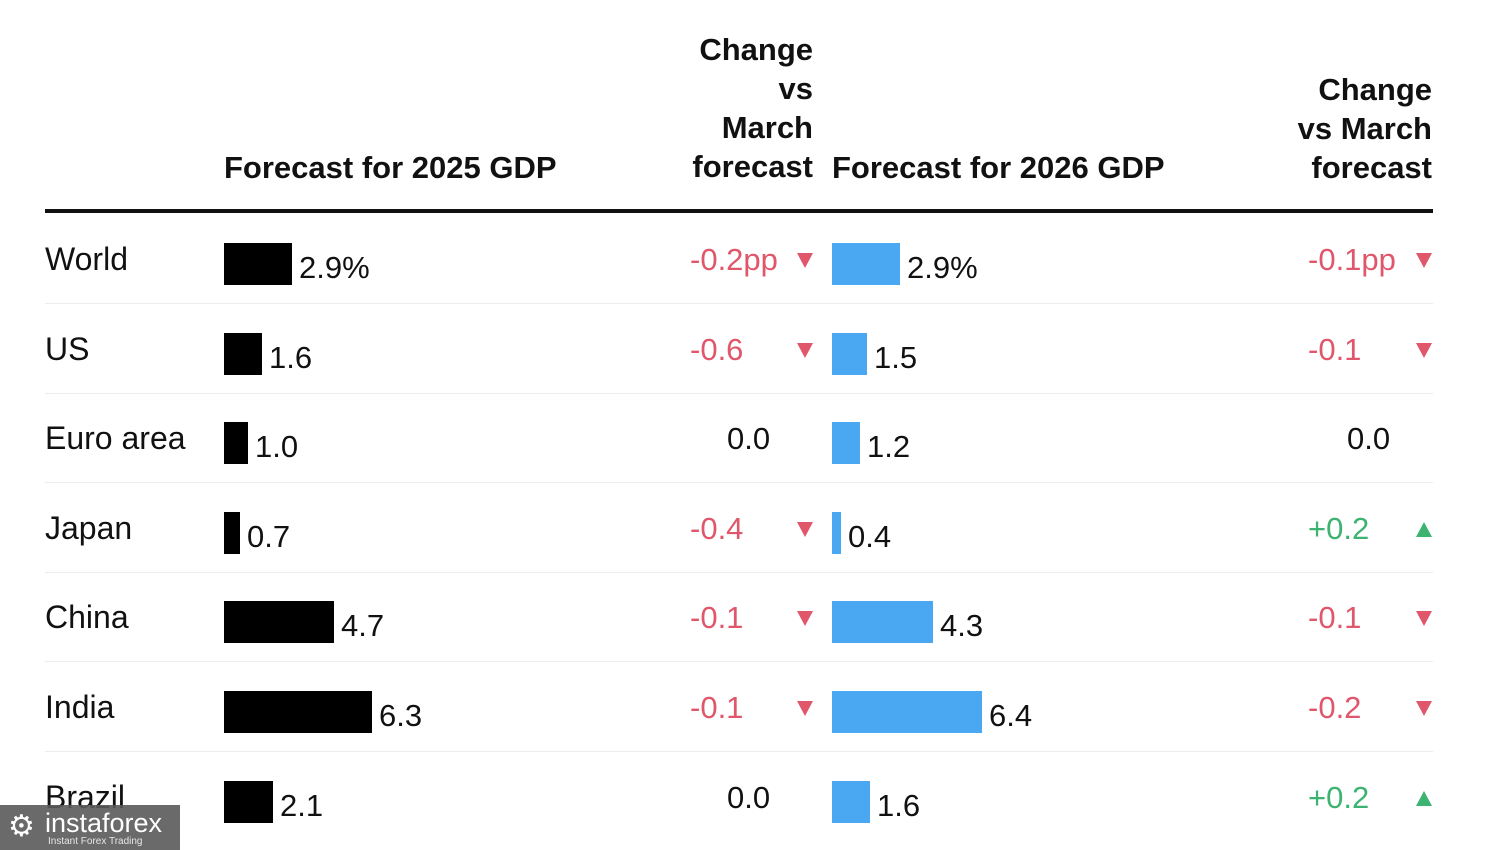 Image resolution: width=1500 pixels, height=850 pixels. I want to click on country-label: US, so click(67, 348).